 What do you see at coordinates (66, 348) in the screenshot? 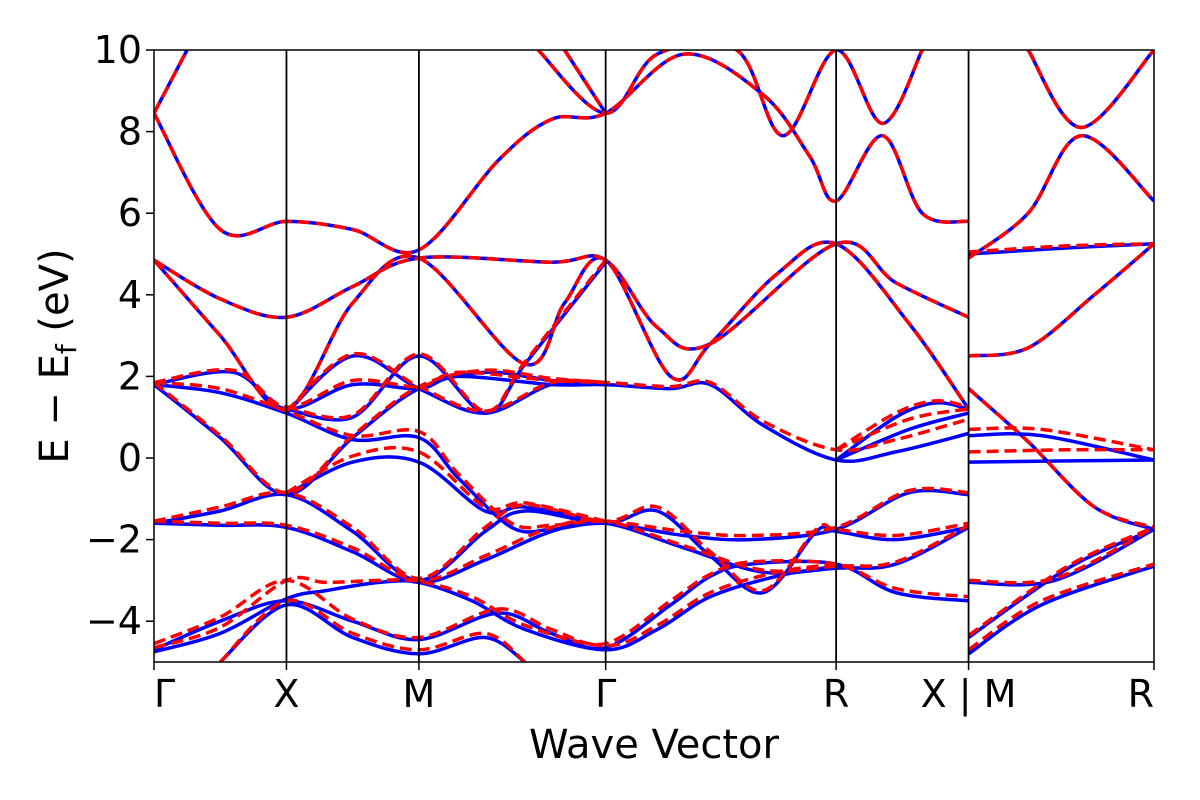
I see `y-axis-label-subscript: f` at bounding box center [66, 348].